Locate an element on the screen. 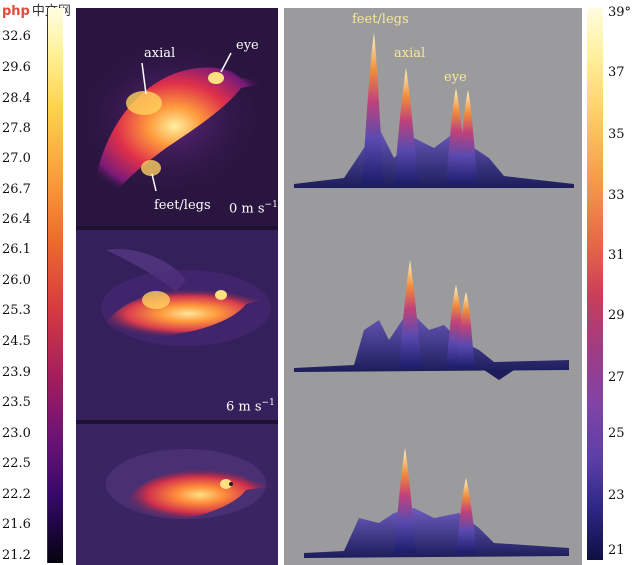  speed-value: 0 m s is located at coordinates (247, 209).